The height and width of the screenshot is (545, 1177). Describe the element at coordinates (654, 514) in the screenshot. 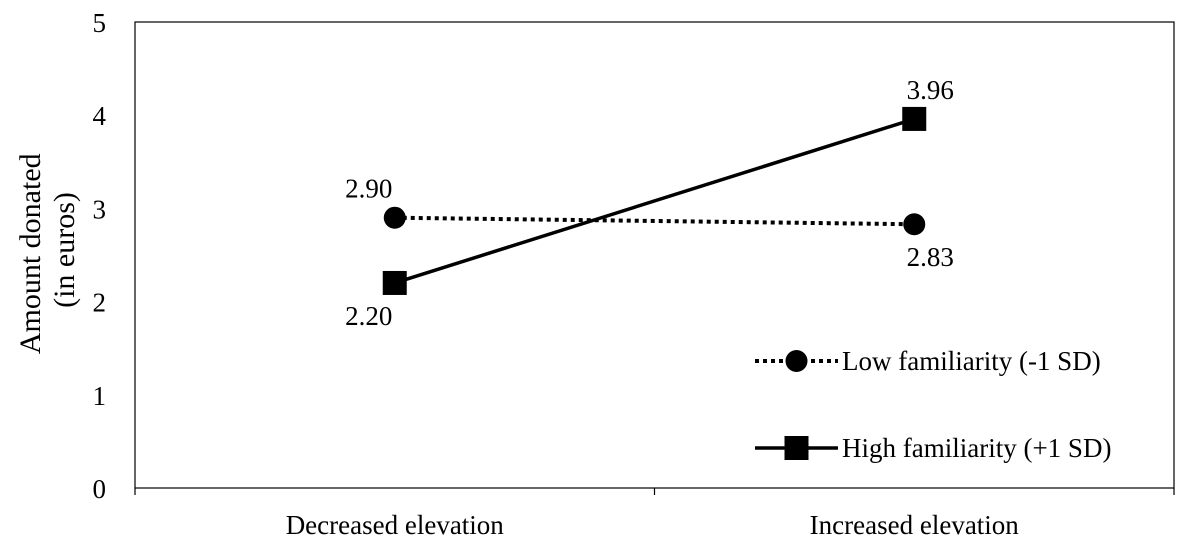

I see `x-axis: Decreased elevation Increased elevation` at that location.